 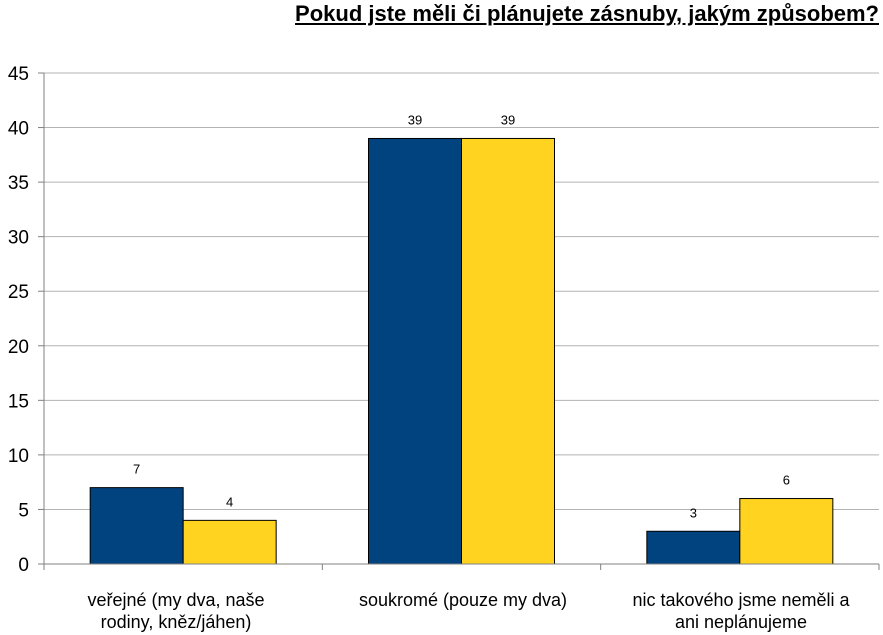 What do you see at coordinates (23, 510) in the screenshot?
I see `y-tick-label: 5` at bounding box center [23, 510].